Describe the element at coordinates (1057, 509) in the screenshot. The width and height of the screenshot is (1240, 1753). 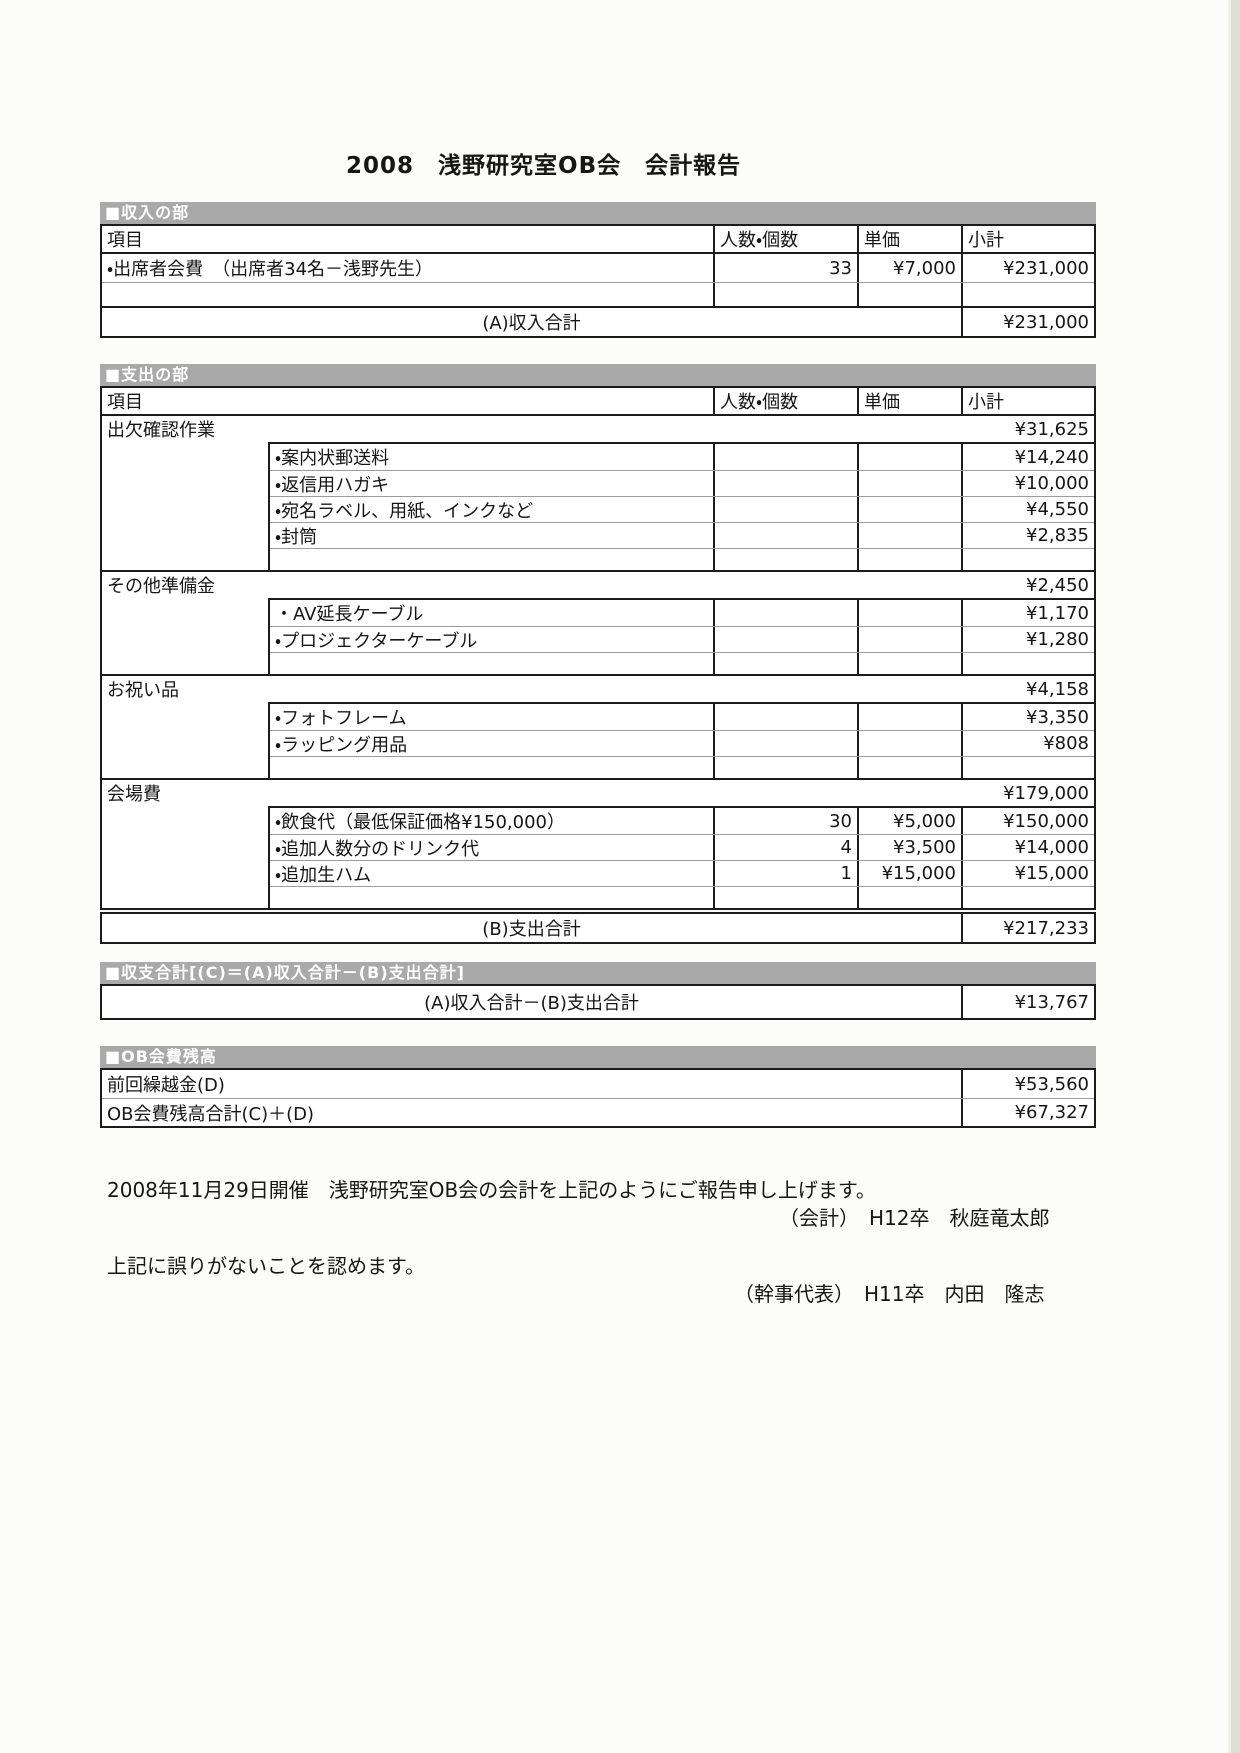
I see `subitem-subtotal: ¥4,550` at that location.